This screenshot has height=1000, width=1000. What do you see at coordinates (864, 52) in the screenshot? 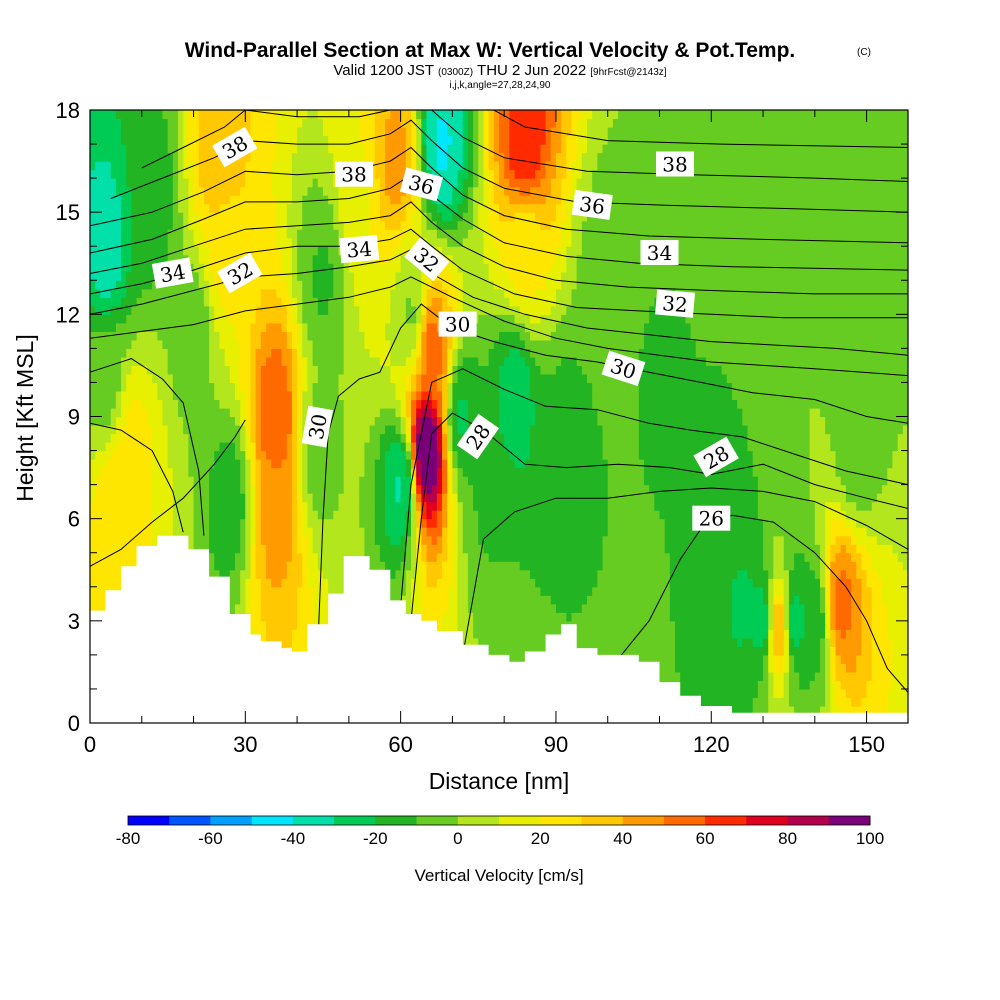
I see `copyright-mark: (C)` at bounding box center [864, 52].